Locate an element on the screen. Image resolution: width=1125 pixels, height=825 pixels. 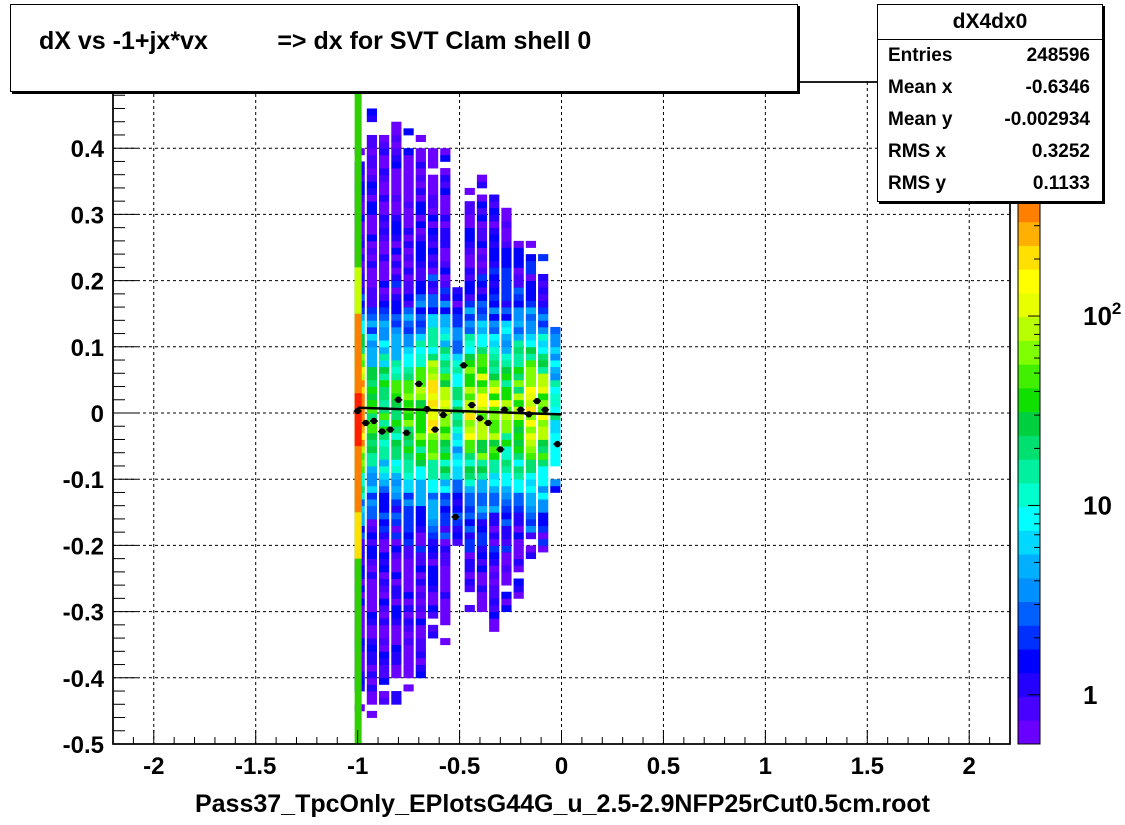
x-tick-label: -0.5 is located at coordinates (459, 766).